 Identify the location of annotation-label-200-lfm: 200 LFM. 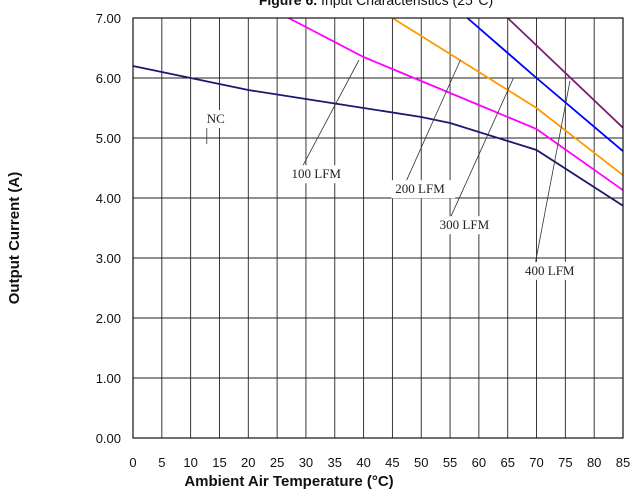
(420, 188).